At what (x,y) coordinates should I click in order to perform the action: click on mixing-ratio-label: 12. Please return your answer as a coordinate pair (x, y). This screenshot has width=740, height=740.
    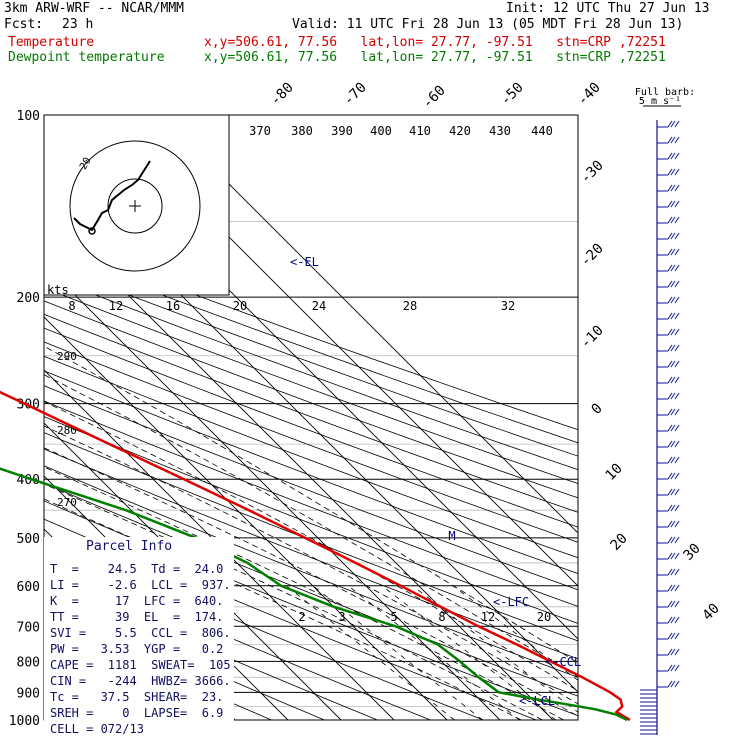
    Looking at the image, I should click on (488, 617).